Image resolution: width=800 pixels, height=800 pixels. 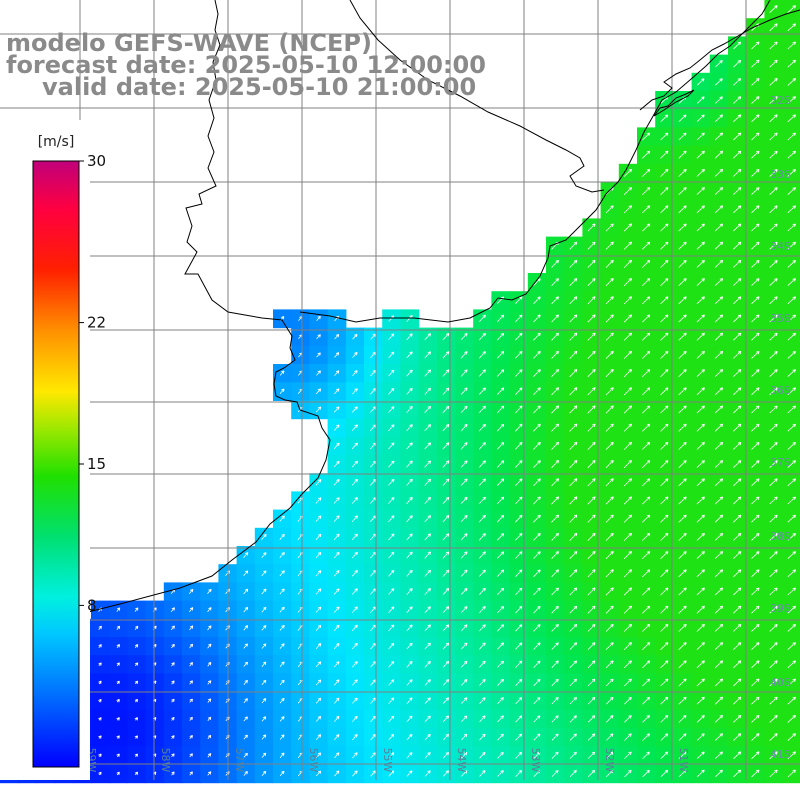 What do you see at coordinates (96, 323) in the screenshot?
I see `colorbar-tick-label: 22` at bounding box center [96, 323].